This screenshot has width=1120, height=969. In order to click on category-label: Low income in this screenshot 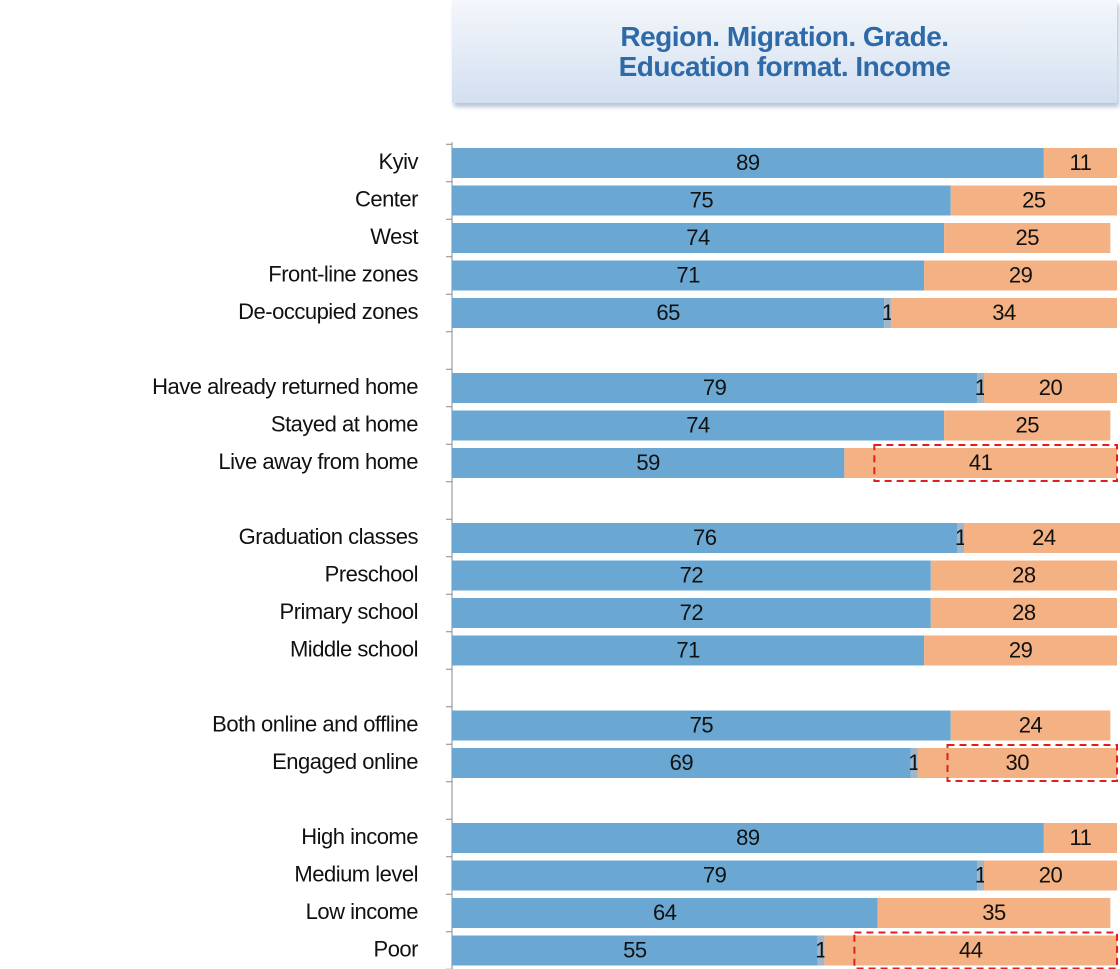, I will do `click(362, 911)`.